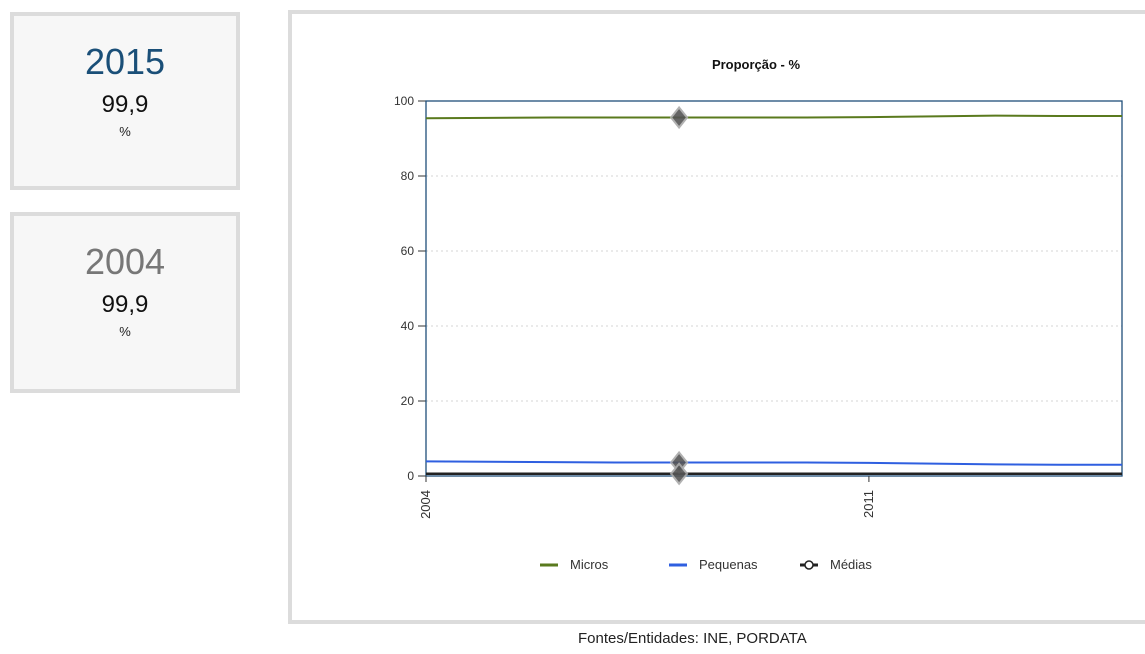 The image size is (1145, 654). Describe the element at coordinates (408, 401) in the screenshot. I see `y-tick-label: 20` at that location.